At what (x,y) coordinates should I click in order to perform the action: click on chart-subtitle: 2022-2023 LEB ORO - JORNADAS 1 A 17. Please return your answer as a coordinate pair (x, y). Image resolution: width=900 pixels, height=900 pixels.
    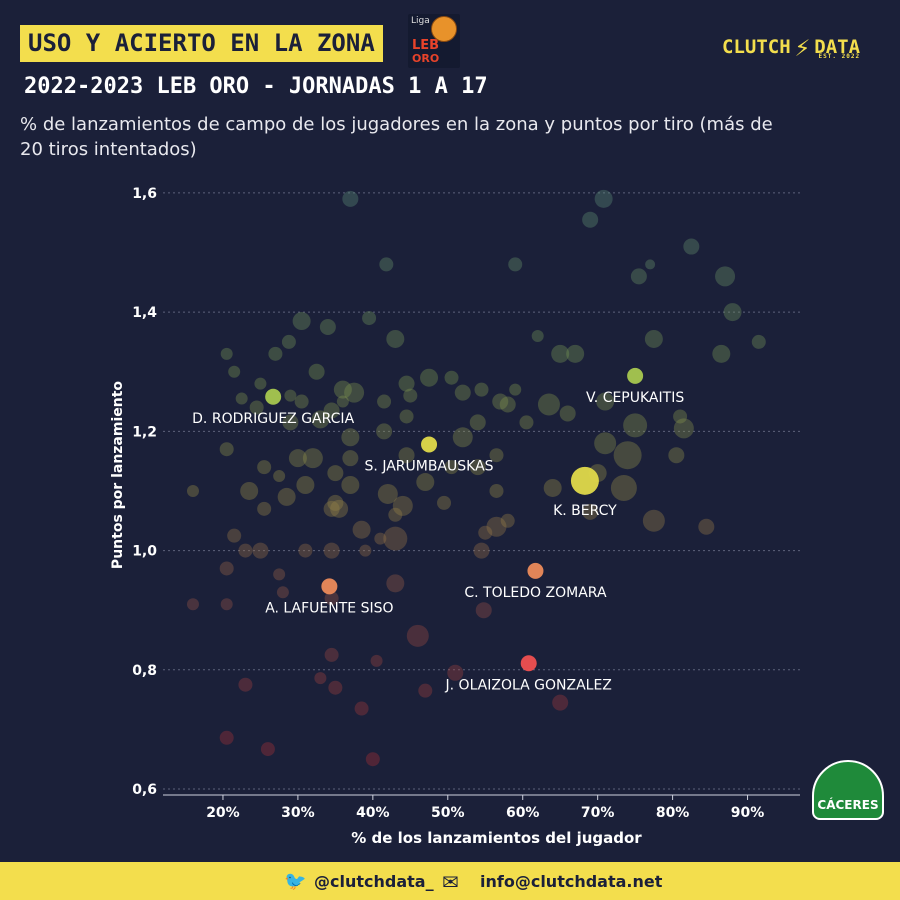
    Looking at the image, I should click on (256, 86).